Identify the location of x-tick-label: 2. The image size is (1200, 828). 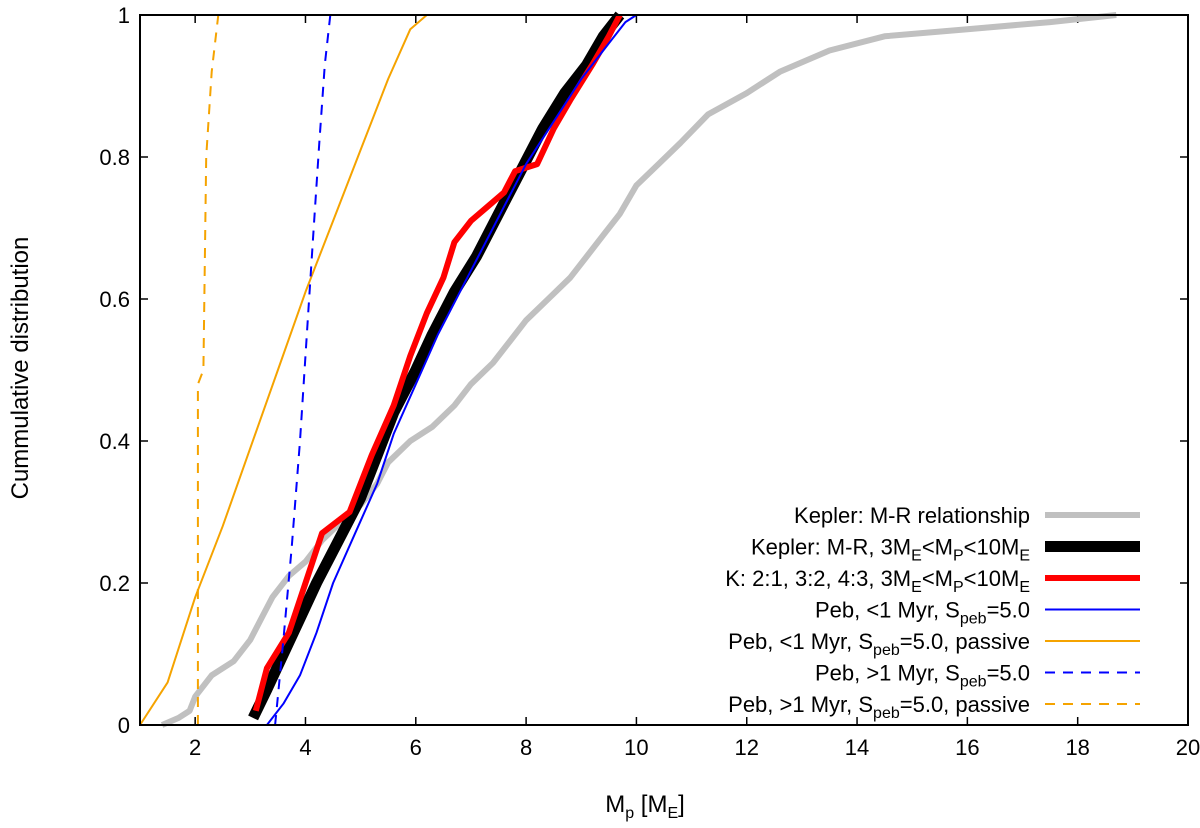
(195, 747).